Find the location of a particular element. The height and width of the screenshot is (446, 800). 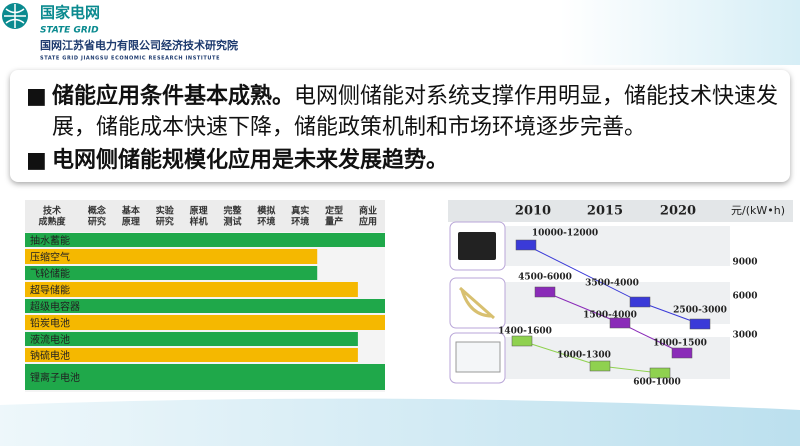

unit-label: 元/(kW•h) is located at coordinates (758, 210).